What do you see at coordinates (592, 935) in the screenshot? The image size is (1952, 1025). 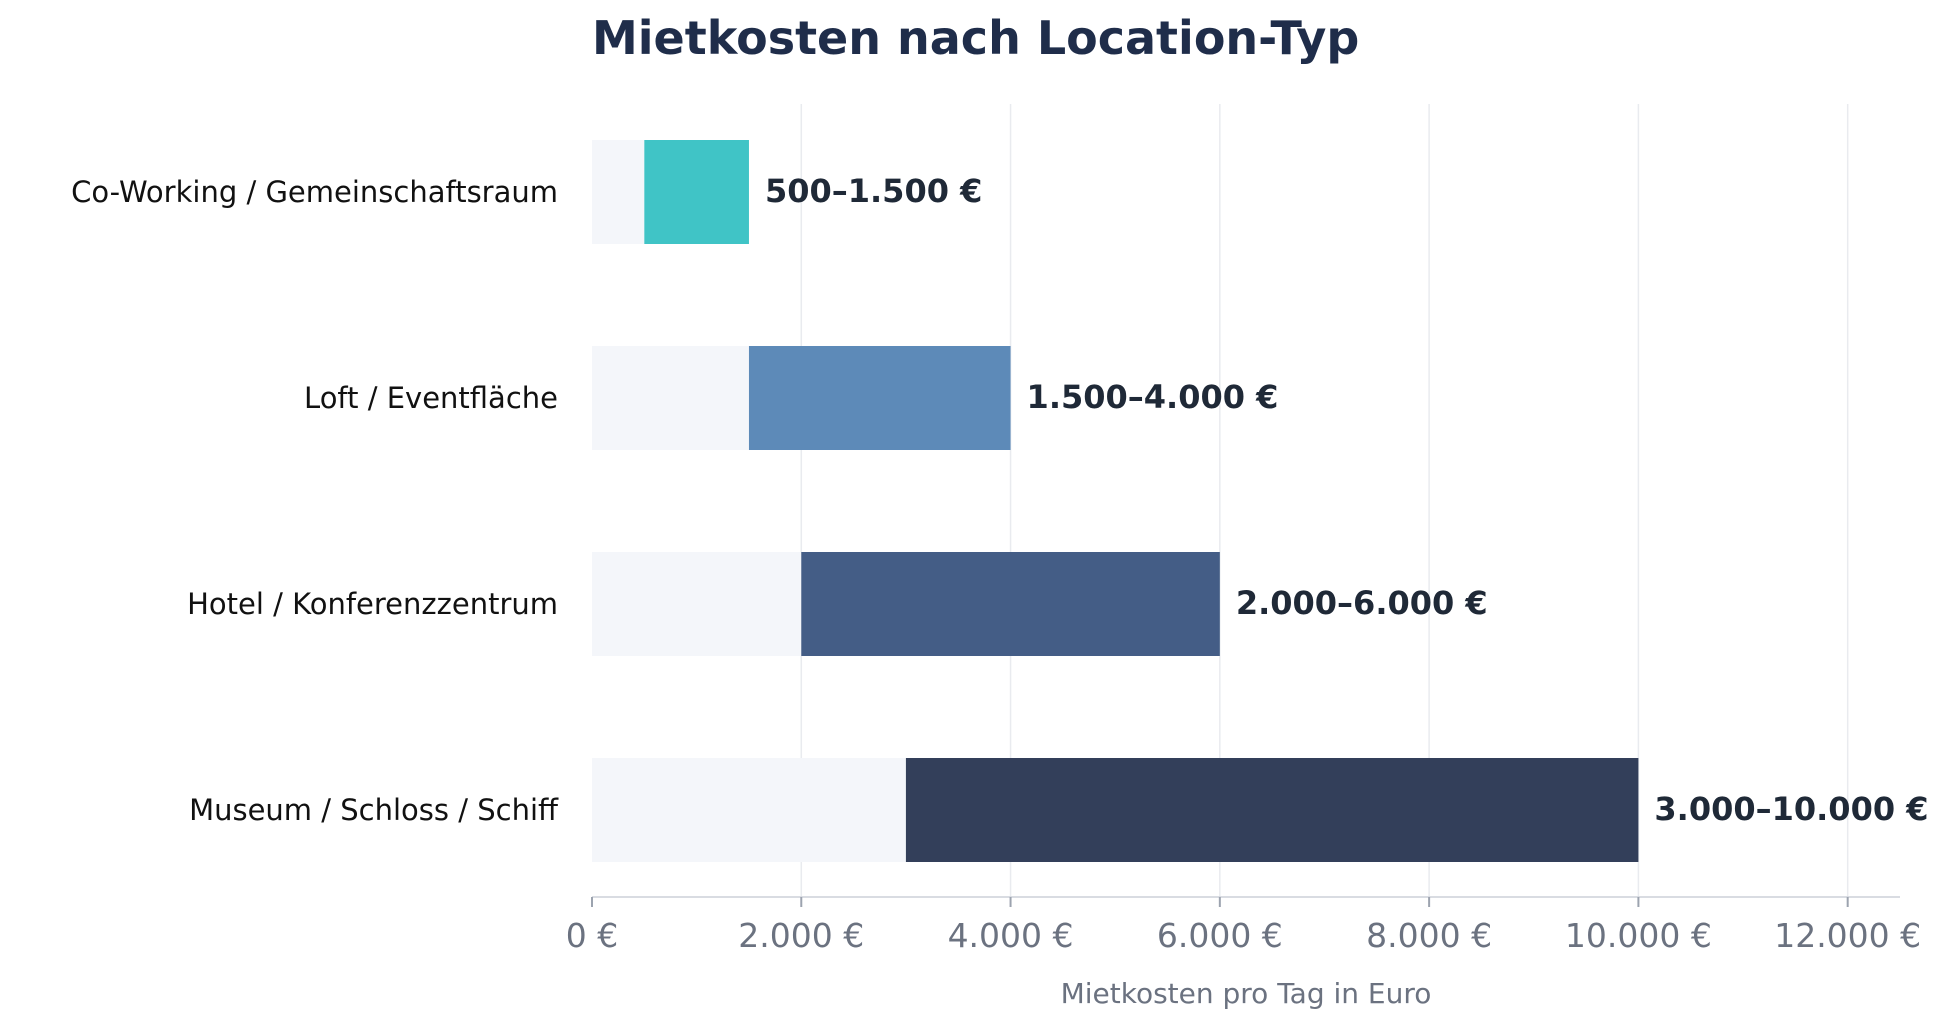 I see `x-tick-label: 0 €` at bounding box center [592, 935].